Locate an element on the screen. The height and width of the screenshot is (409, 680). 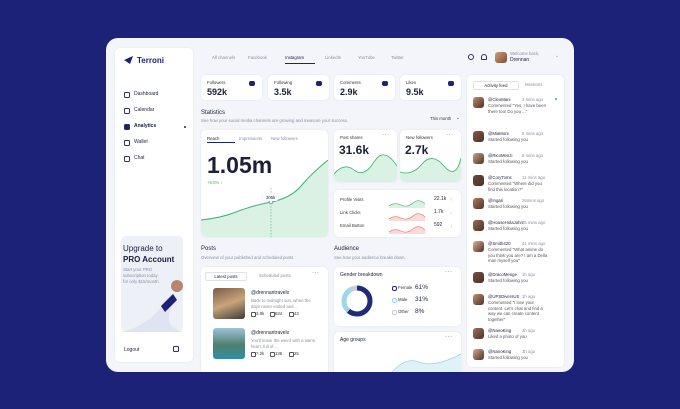
activity-time: 11 mins ago is located at coordinates (534, 177).